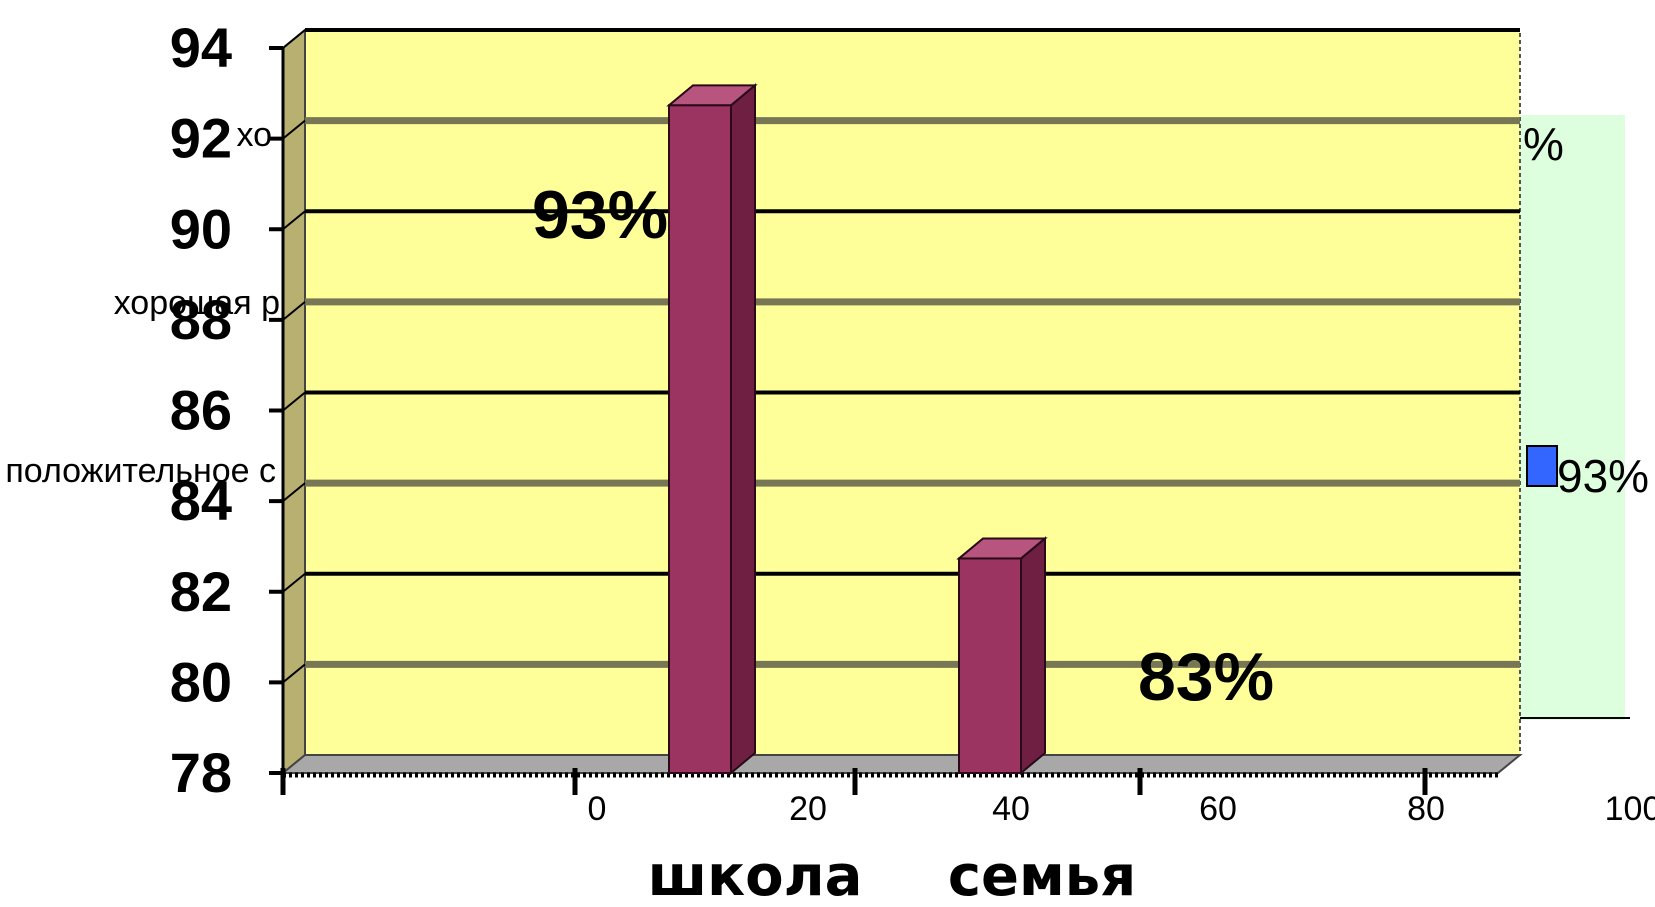 This screenshot has width=1655, height=907. What do you see at coordinates (201, 228) in the screenshot?
I see `y-tick-label: 90` at bounding box center [201, 228].